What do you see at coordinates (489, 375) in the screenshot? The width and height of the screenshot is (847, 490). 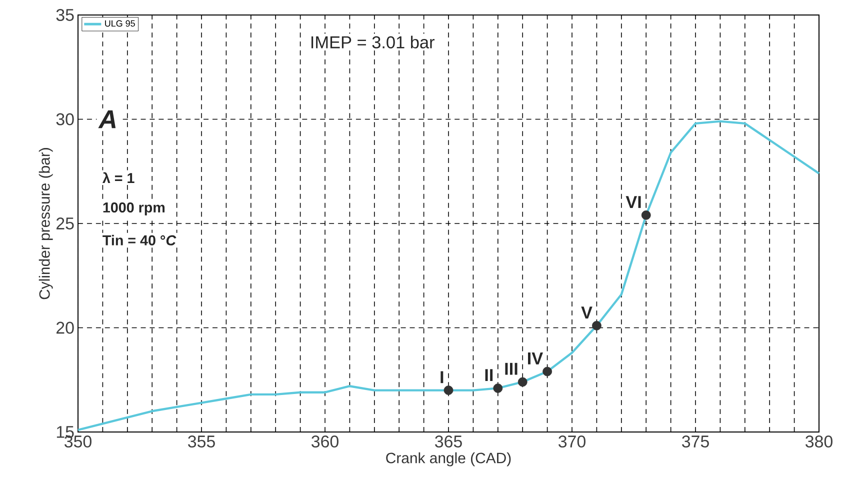 I see `annotation: II` at bounding box center [489, 375].